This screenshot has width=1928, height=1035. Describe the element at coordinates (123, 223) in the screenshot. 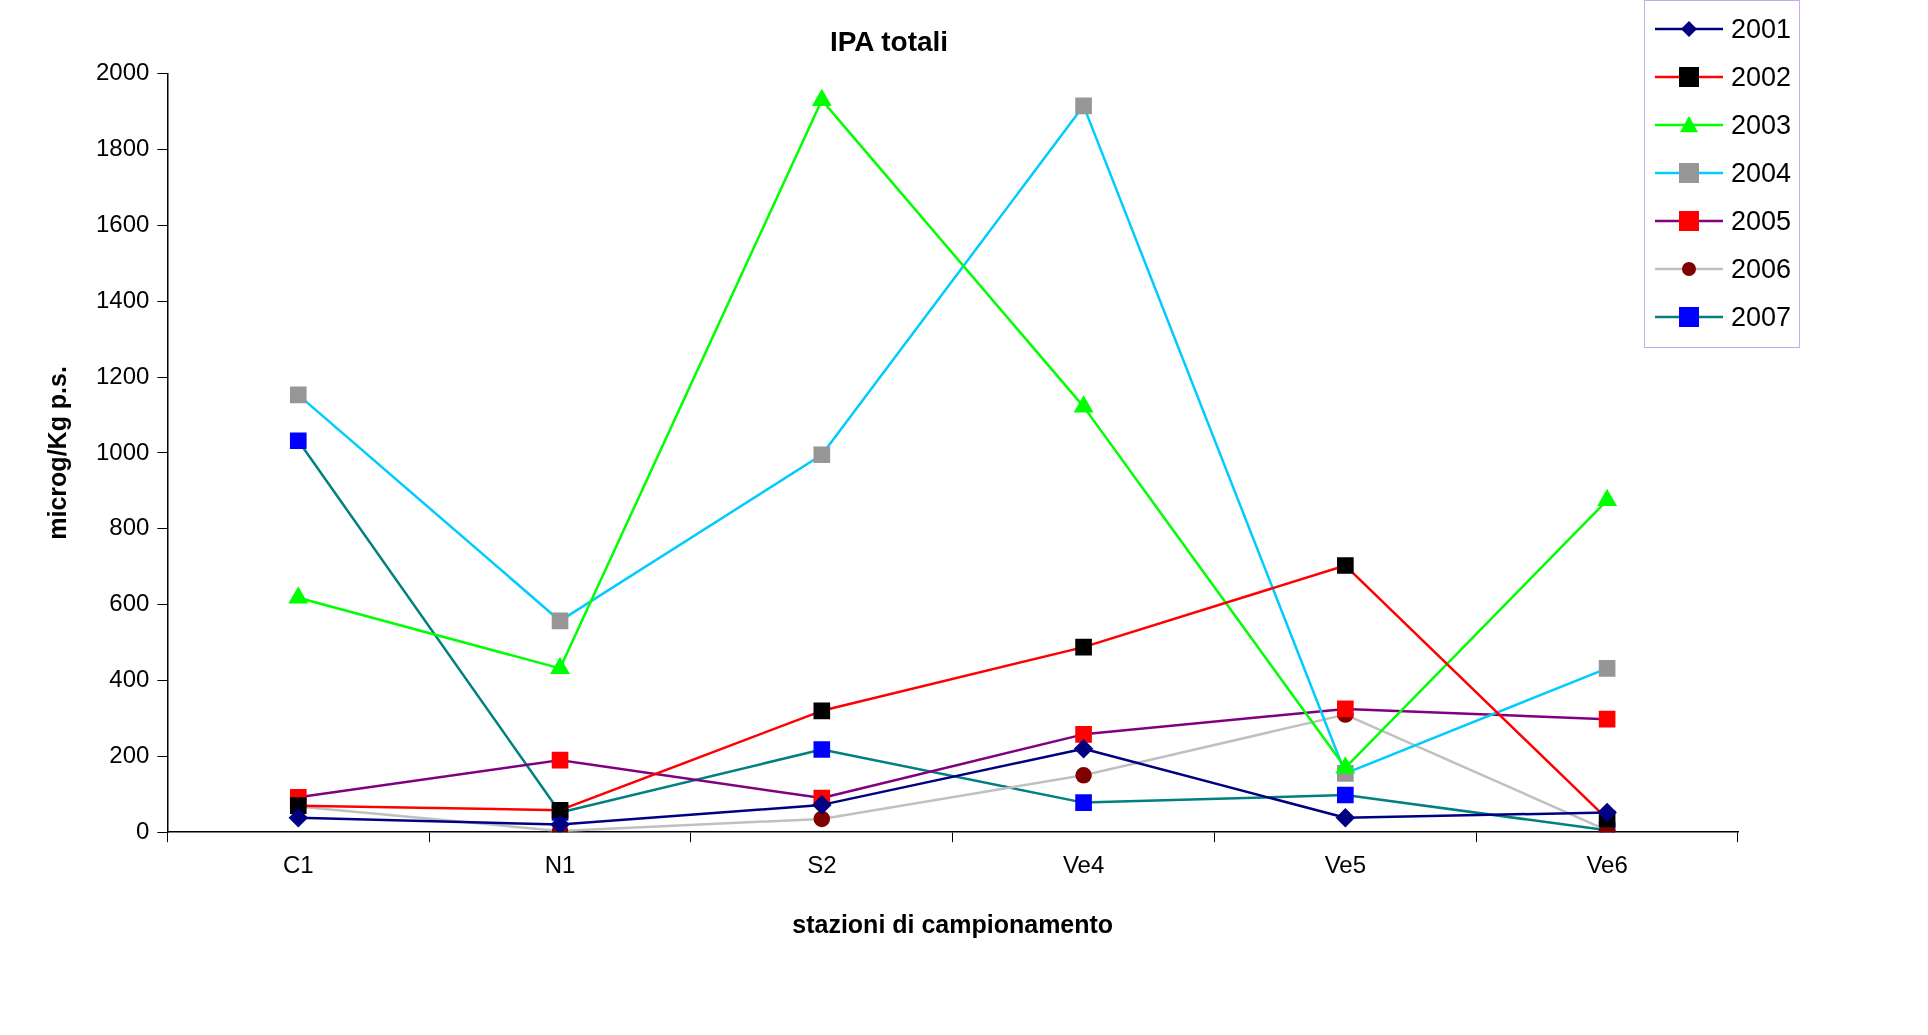

I see `y-tick-label: 1600` at that location.